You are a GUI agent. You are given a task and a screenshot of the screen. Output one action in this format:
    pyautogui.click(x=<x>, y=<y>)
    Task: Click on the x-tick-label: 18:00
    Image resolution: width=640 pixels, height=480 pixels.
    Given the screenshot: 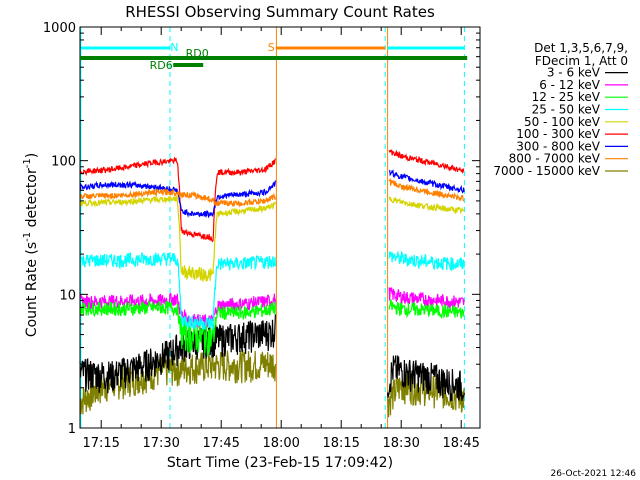 What is the action you would take?
    pyautogui.click(x=280, y=443)
    